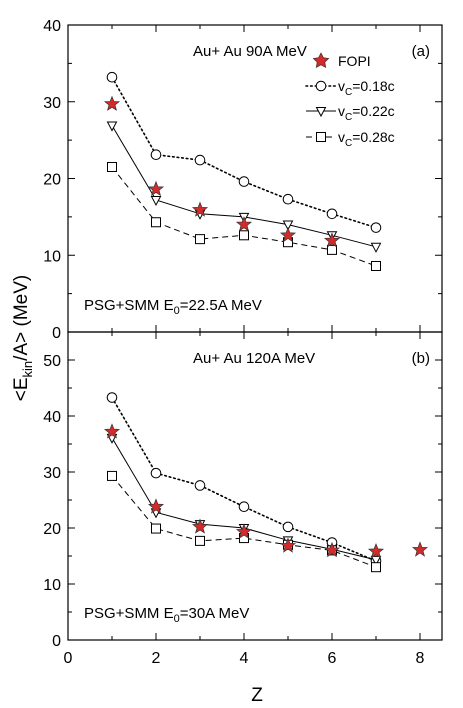 This screenshot has width=463, height=708. I want to click on legend-v018: vC=0.18c, so click(350, 88).